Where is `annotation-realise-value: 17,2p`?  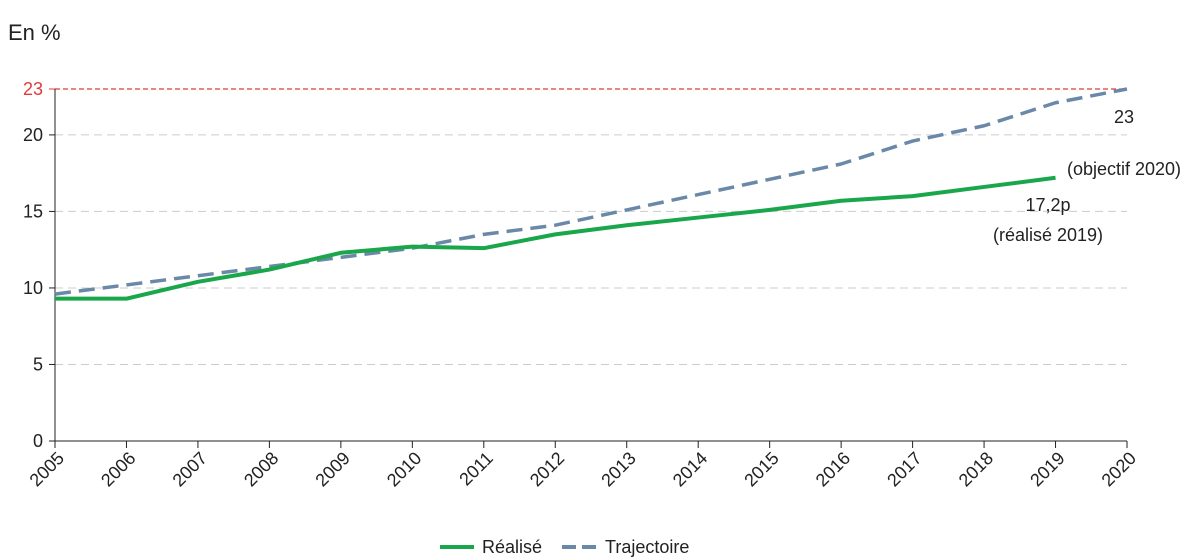
annotation-realise-value: 17,2p is located at coordinates (1047, 205).